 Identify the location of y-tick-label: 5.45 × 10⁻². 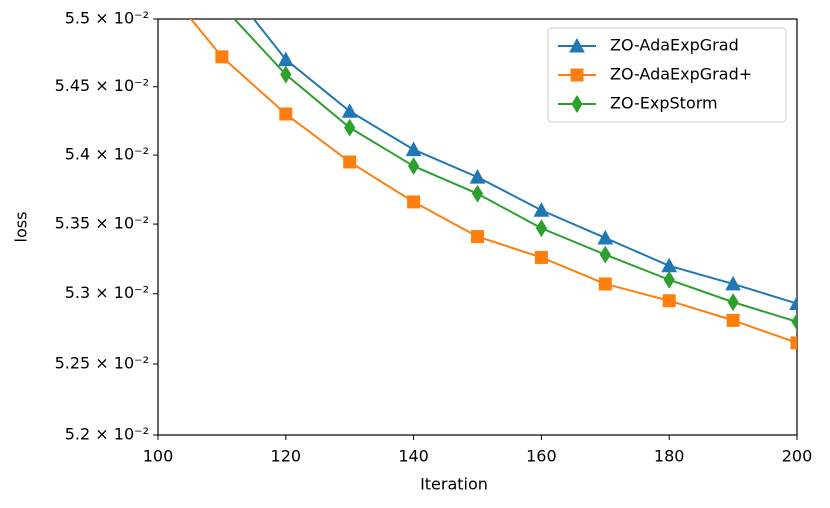
(102, 85).